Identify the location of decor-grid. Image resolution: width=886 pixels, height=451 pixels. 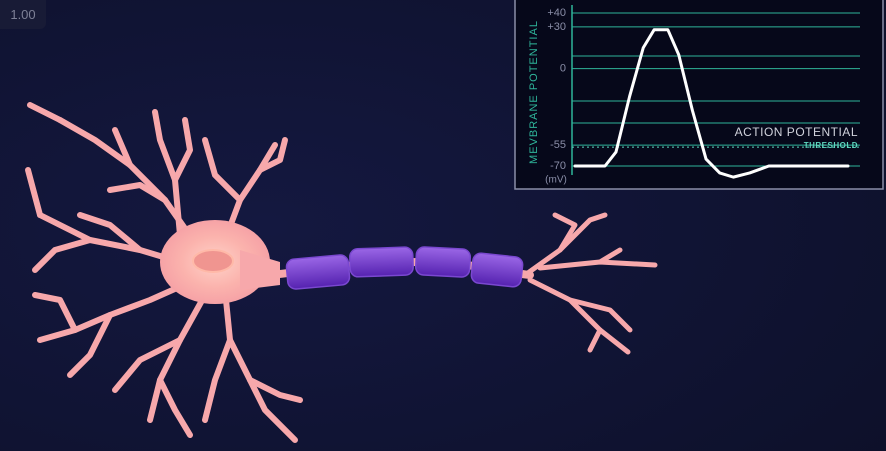
(716, 89).